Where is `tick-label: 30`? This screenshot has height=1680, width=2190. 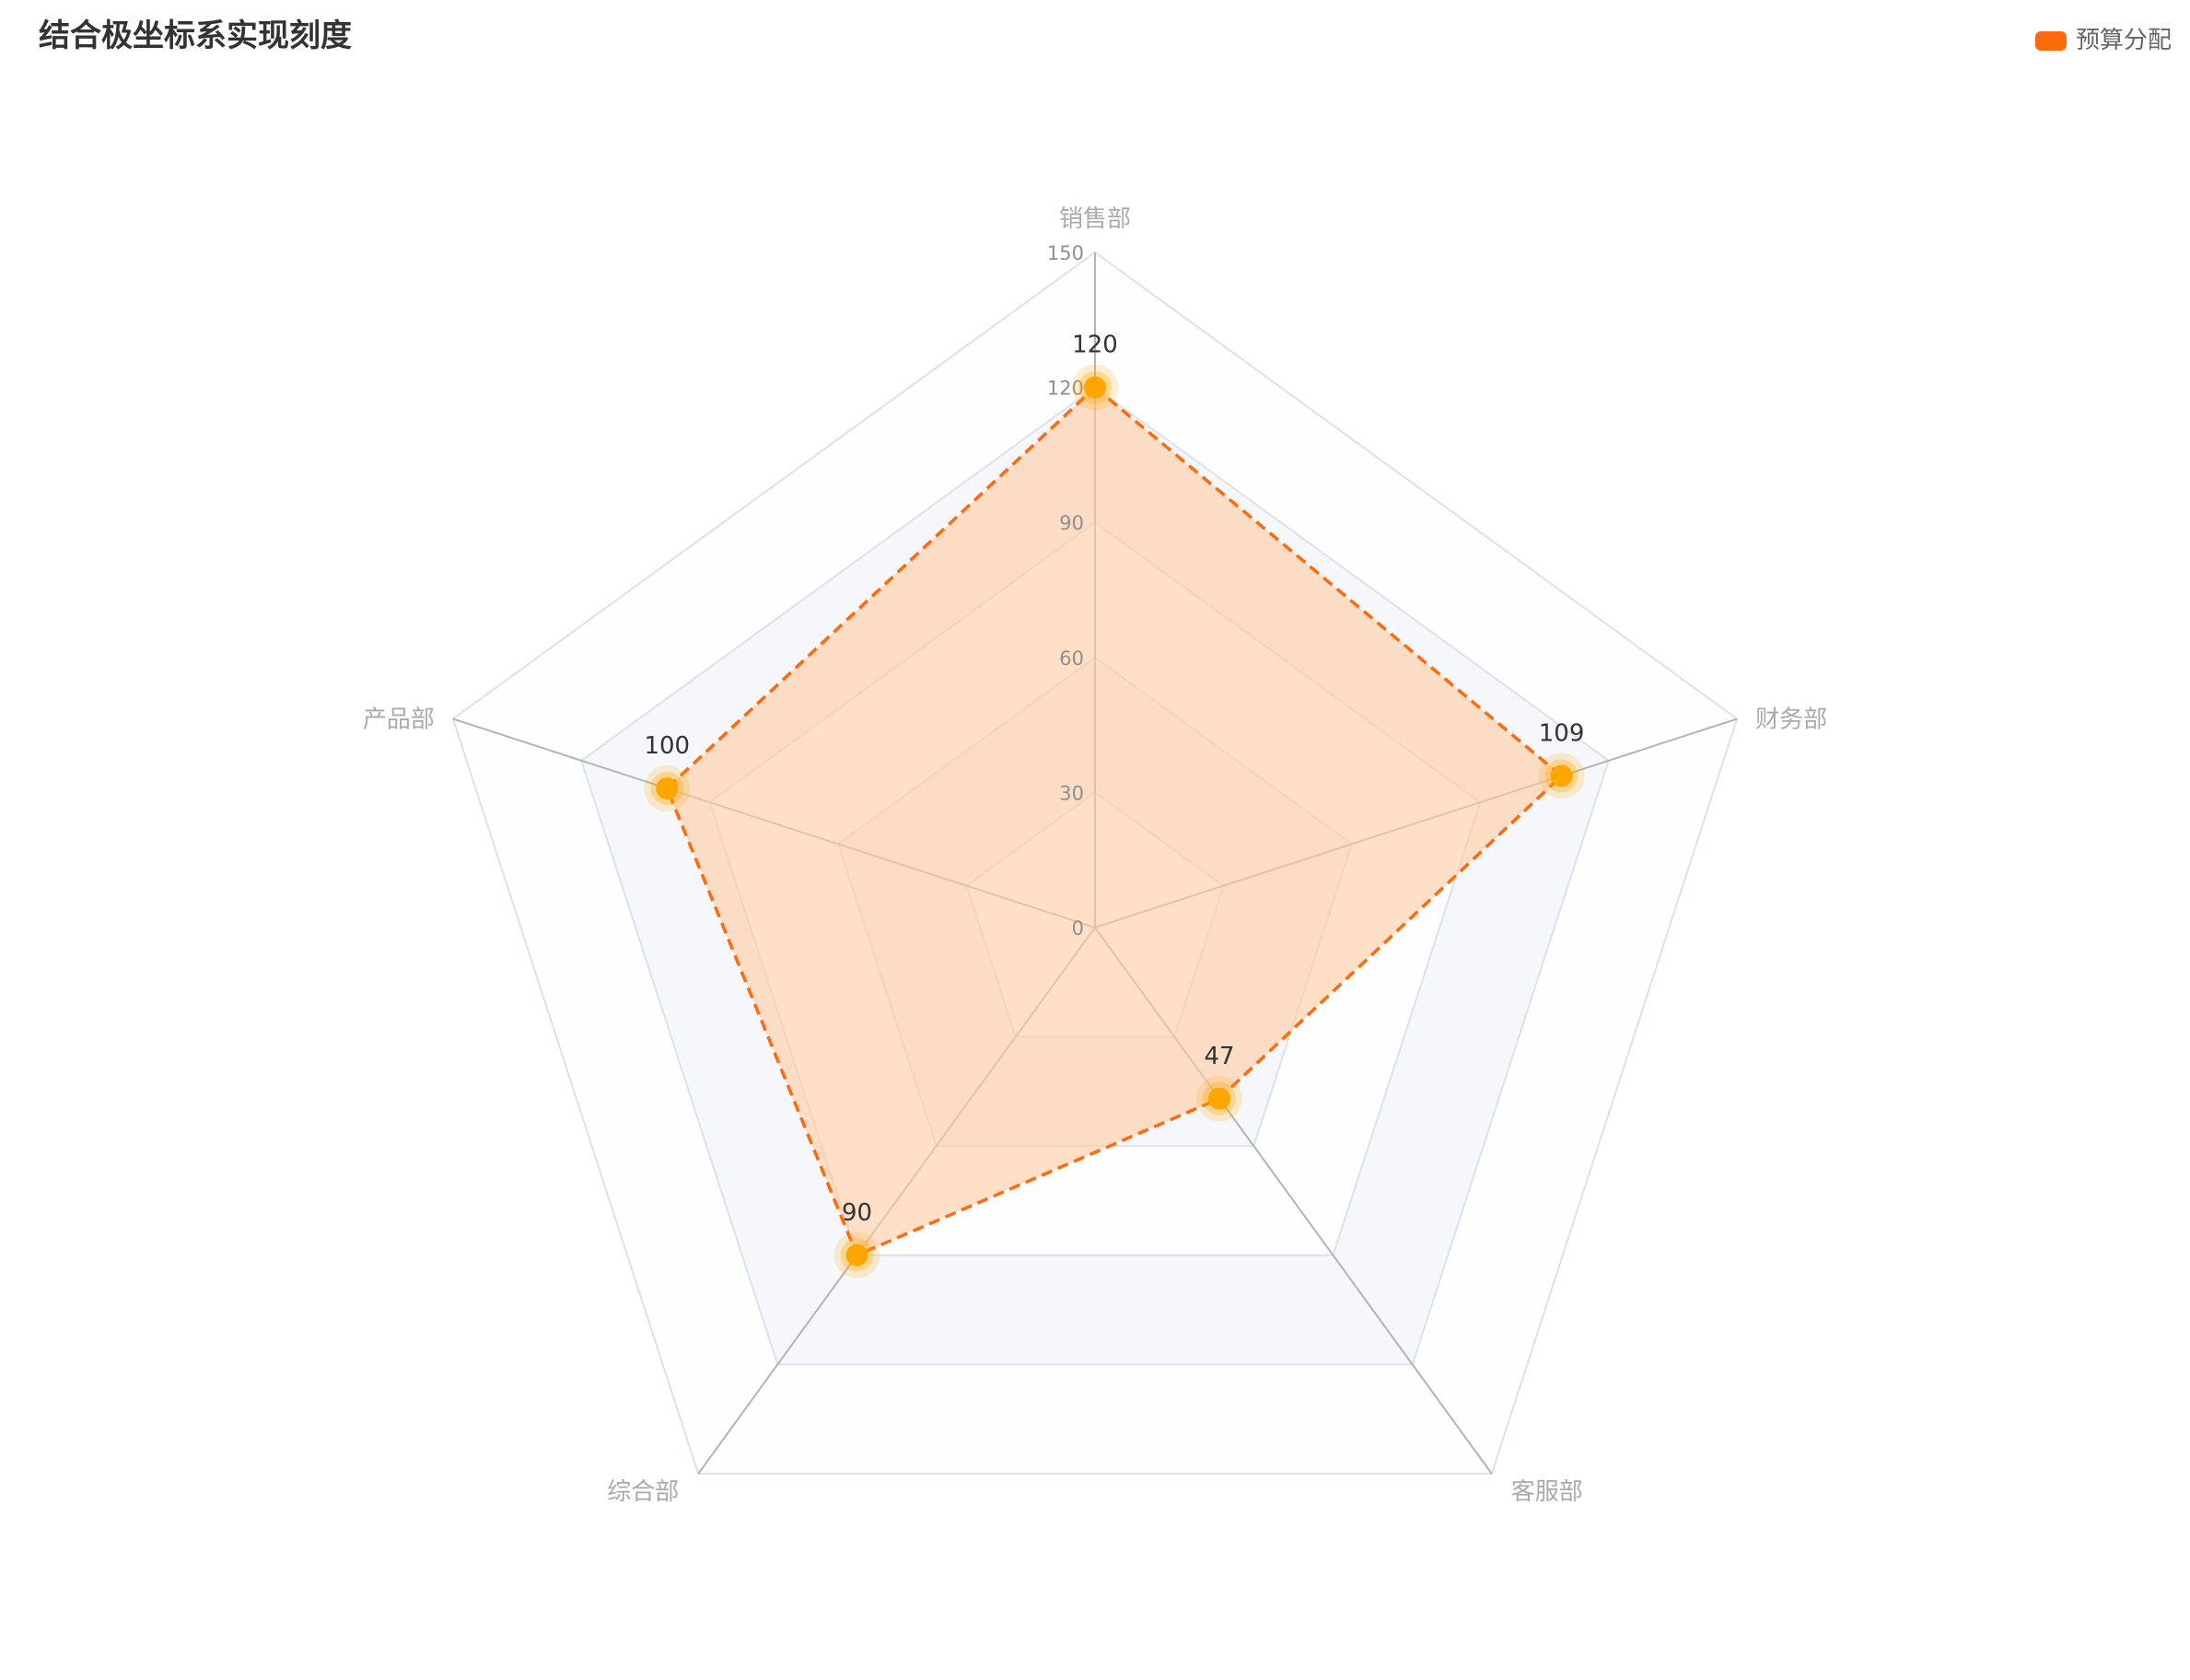
tick-label: 30 is located at coordinates (1071, 793).